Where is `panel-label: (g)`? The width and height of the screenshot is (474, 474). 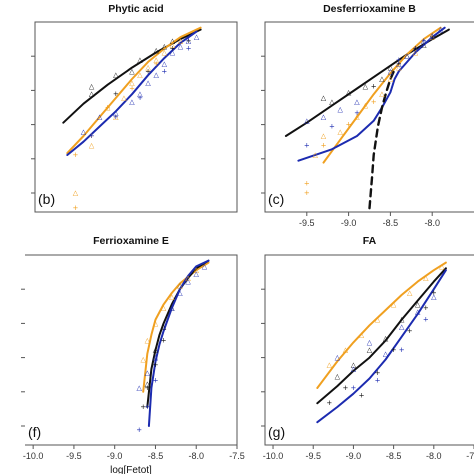
panel-label: (g) is located at coordinates (276, 432).